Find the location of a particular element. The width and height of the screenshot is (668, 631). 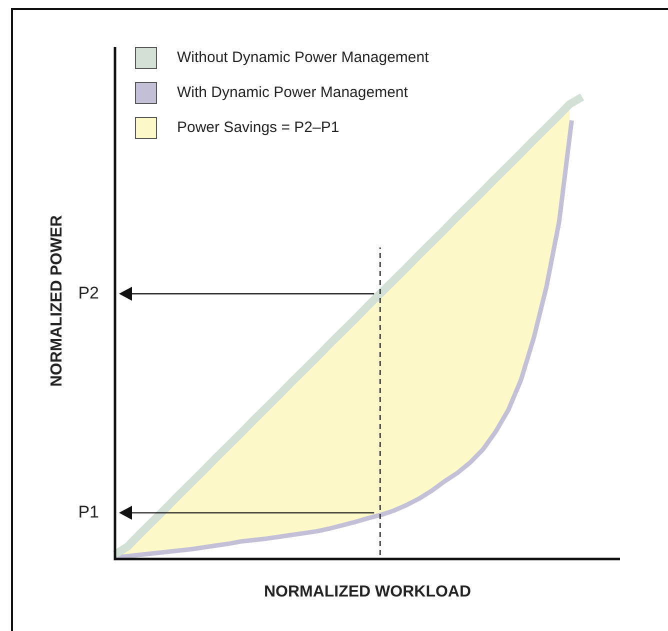

legend-label: Without Dynamic Power Management is located at coordinates (303, 57).